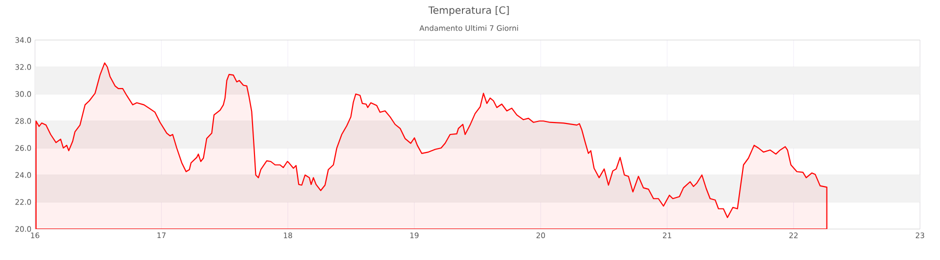 The width and height of the screenshot is (940, 260). Describe the element at coordinates (468, 11) in the screenshot. I see `chart-title: Temperatura [C]` at that location.